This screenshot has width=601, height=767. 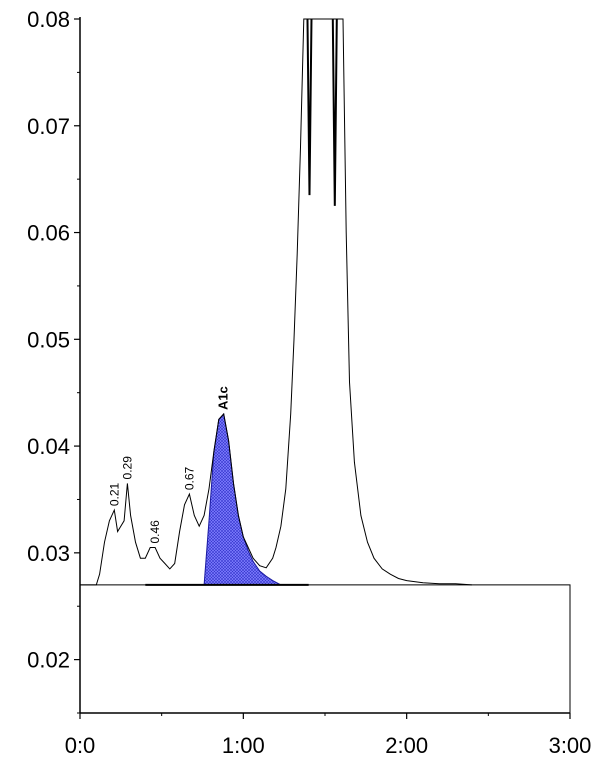 I want to click on x-tick-label: 2:00, so click(x=406, y=745).